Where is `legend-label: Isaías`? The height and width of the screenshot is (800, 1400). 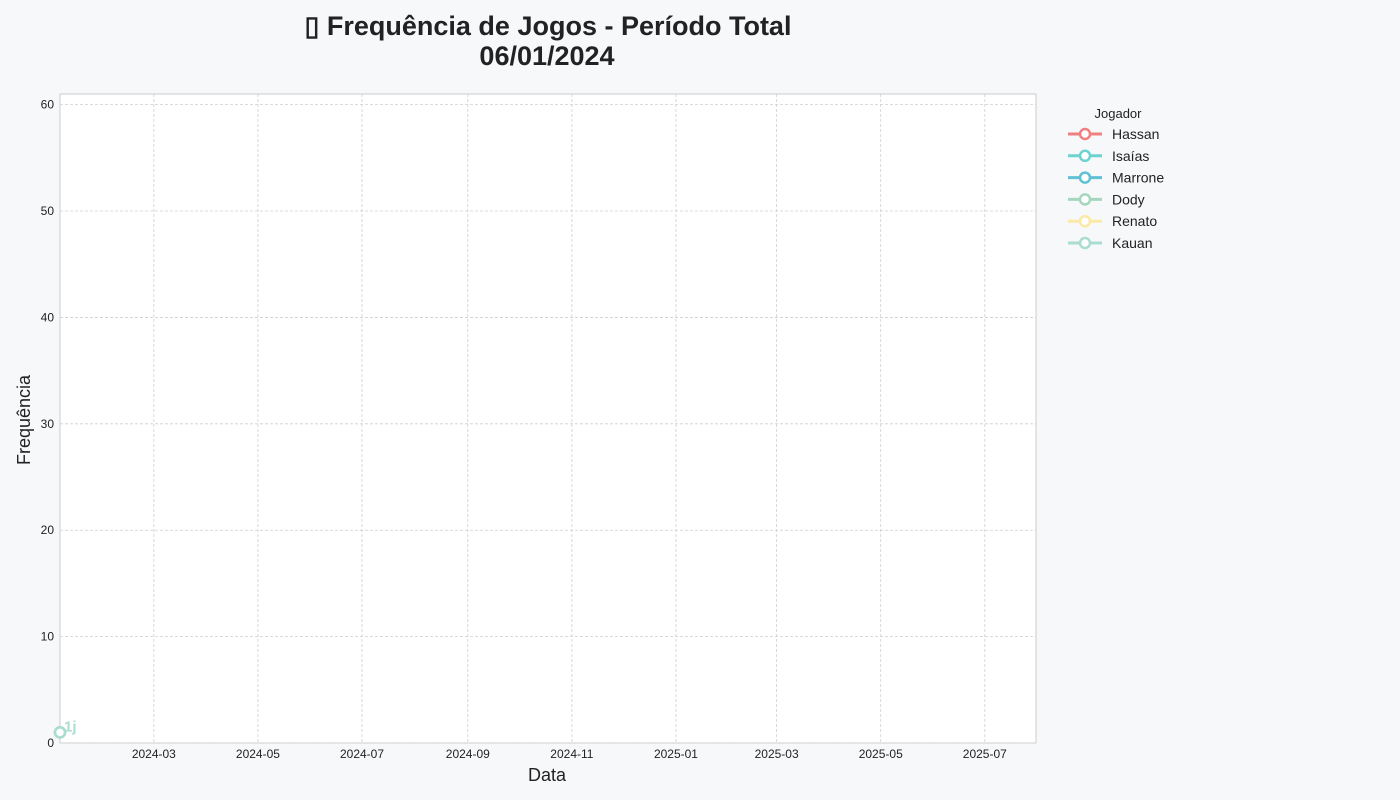
legend-label: Isaías is located at coordinates (1130, 156).